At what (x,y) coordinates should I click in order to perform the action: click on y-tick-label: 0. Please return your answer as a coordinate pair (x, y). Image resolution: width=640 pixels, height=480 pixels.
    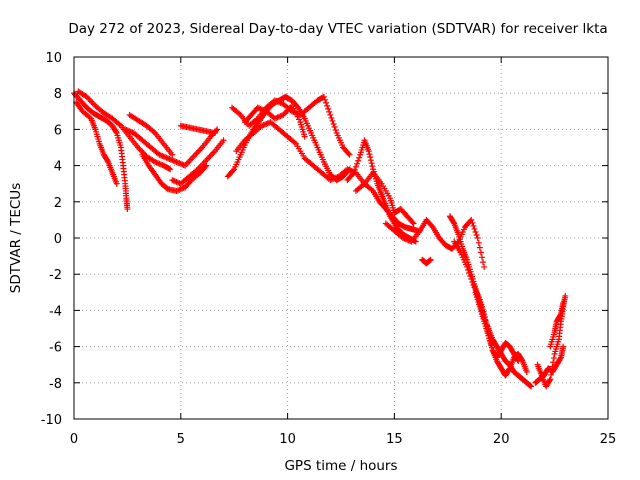
    Looking at the image, I should click on (58, 239).